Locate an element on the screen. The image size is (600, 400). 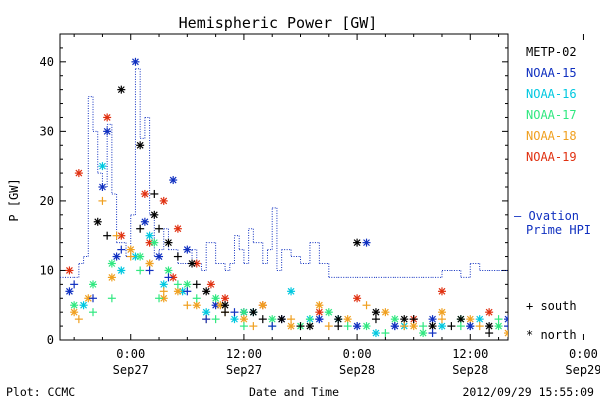
marker-legend-entry: + south is located at coordinates (551, 306).